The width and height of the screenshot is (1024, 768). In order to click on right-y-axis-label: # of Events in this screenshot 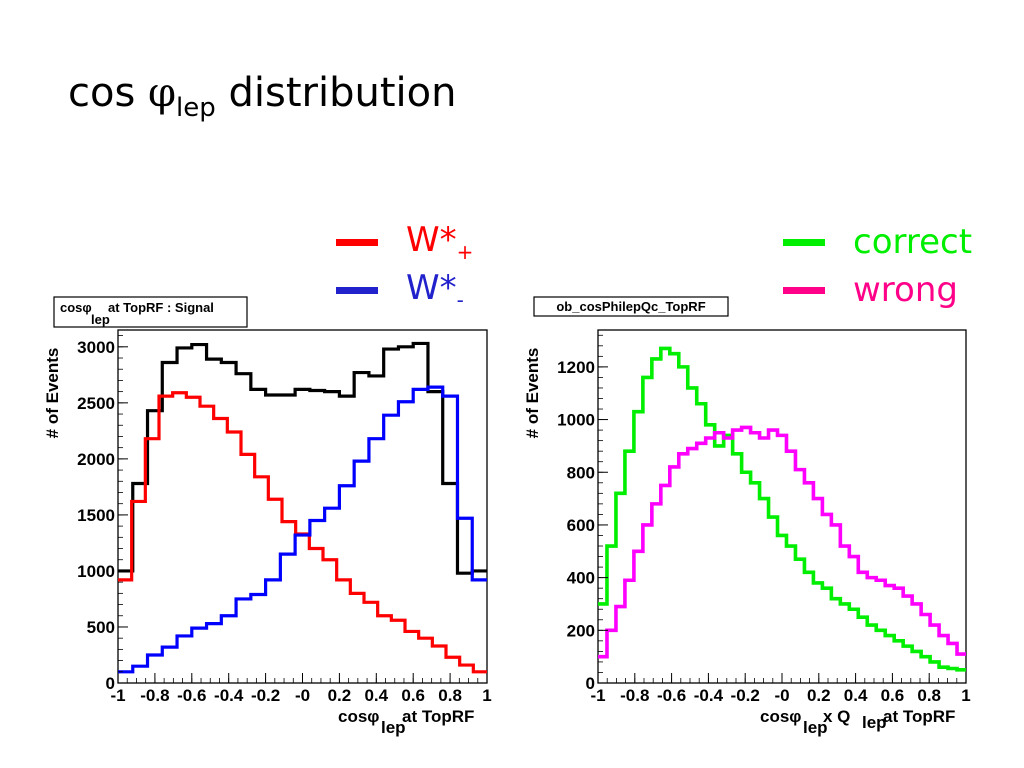, I will do `click(532, 393)`.